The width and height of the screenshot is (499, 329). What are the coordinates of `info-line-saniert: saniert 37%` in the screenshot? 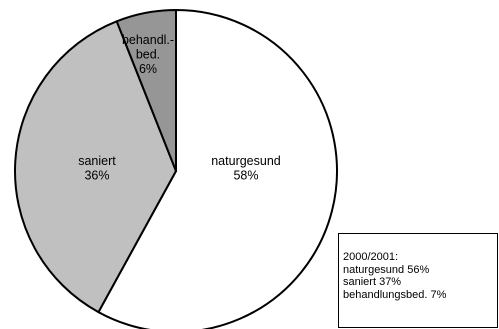 It's located at (372, 282).